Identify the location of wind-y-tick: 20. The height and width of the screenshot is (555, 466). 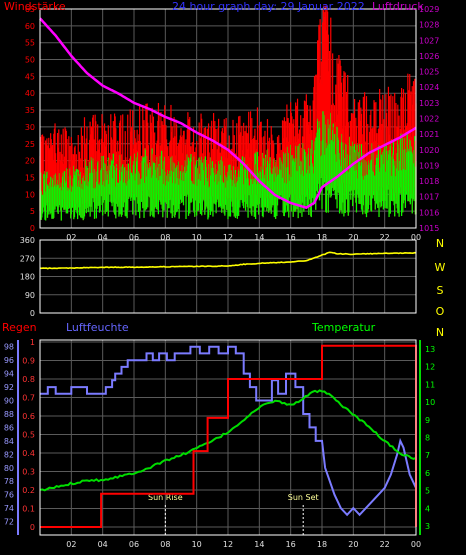
(30, 161).